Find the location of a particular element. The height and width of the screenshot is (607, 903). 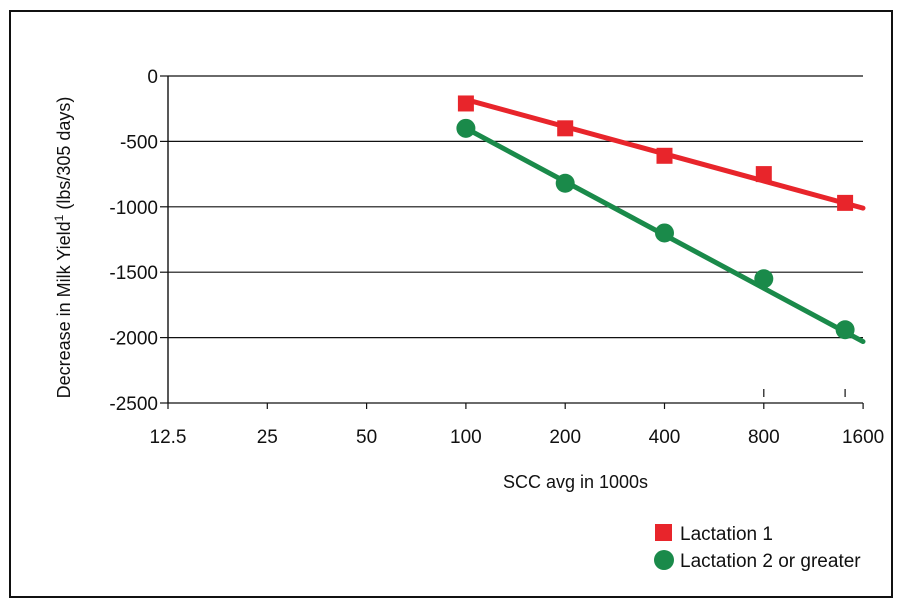

x-tick-label: 100 is located at coordinates (466, 437).